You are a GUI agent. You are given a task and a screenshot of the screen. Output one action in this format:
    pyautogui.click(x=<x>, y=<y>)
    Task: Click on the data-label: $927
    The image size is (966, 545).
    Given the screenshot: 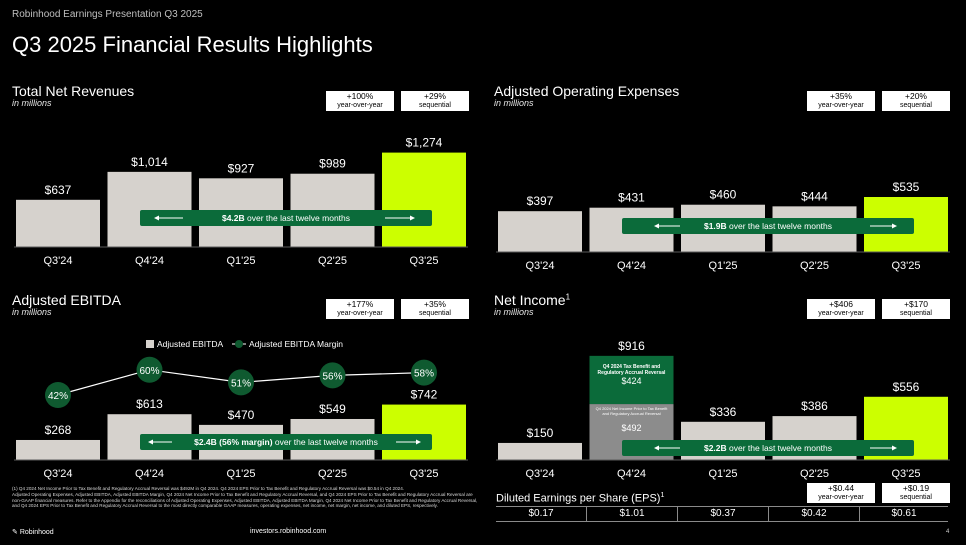 What is the action you would take?
    pyautogui.click(x=241, y=168)
    